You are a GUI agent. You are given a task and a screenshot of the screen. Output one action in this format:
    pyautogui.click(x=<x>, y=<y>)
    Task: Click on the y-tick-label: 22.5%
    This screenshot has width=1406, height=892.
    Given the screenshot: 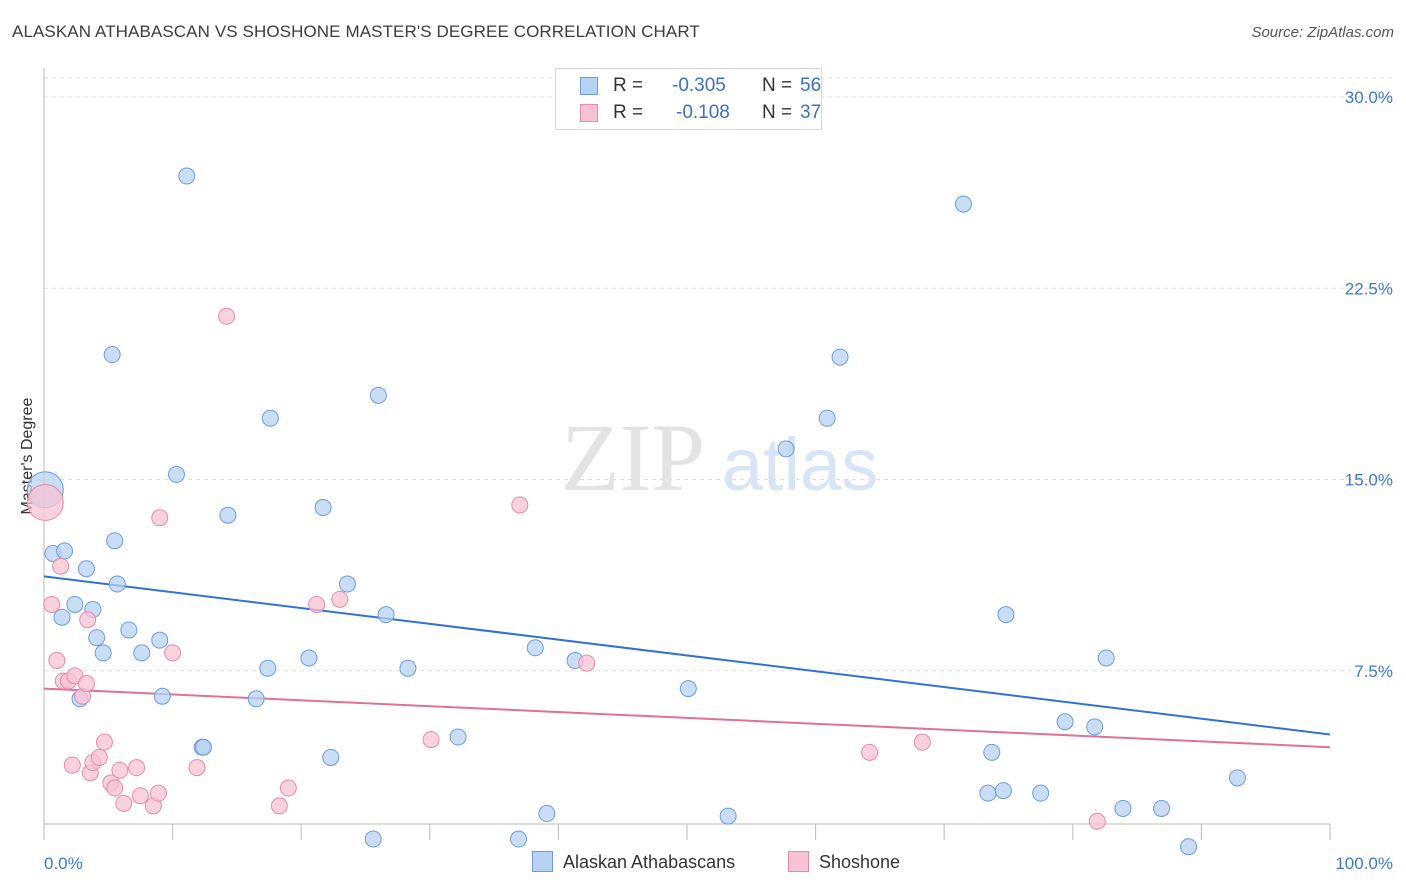 What is the action you would take?
    pyautogui.click(x=1369, y=288)
    